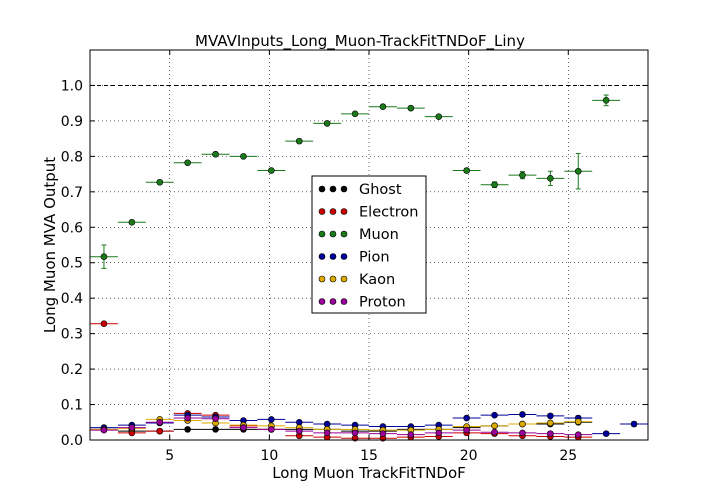 The height and width of the screenshot is (504, 720). Describe the element at coordinates (72, 299) in the screenshot. I see `y-tick-label: 0.4` at that location.